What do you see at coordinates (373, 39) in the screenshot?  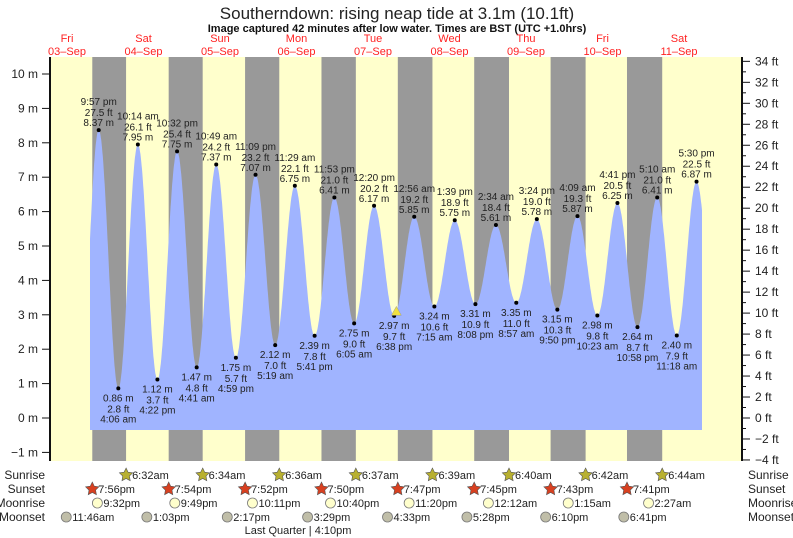 I see `day-name-label: Tue` at bounding box center [373, 39].